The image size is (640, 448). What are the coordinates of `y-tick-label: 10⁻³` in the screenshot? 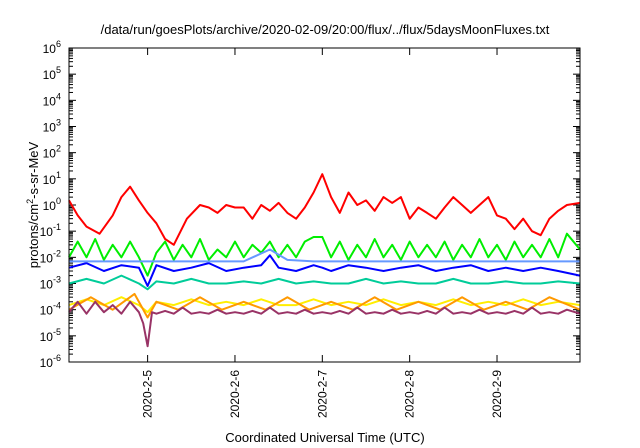 It's located at (50, 283).